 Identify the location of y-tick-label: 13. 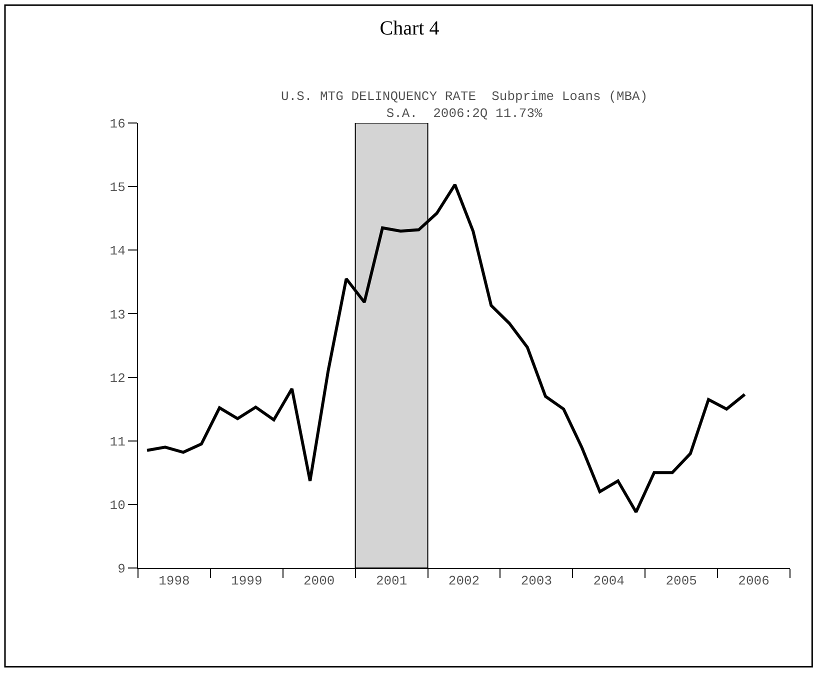
(118, 314).